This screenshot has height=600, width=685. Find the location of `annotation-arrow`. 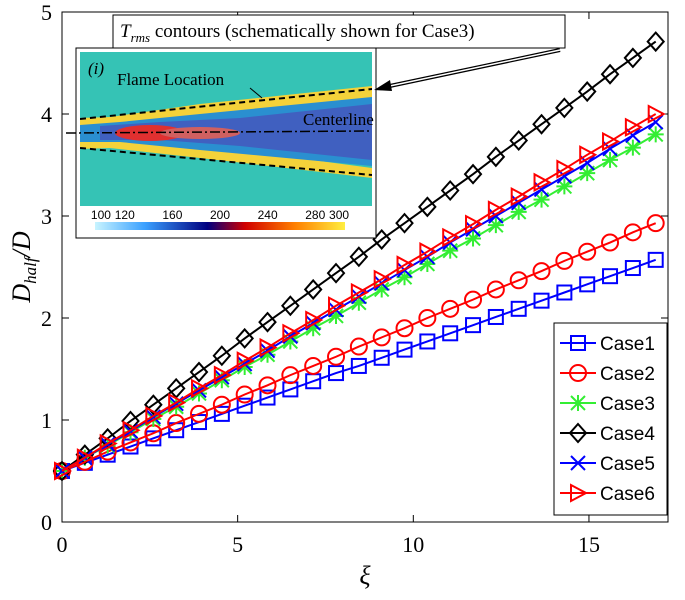

annotation-arrow is located at coordinates (256, 93).